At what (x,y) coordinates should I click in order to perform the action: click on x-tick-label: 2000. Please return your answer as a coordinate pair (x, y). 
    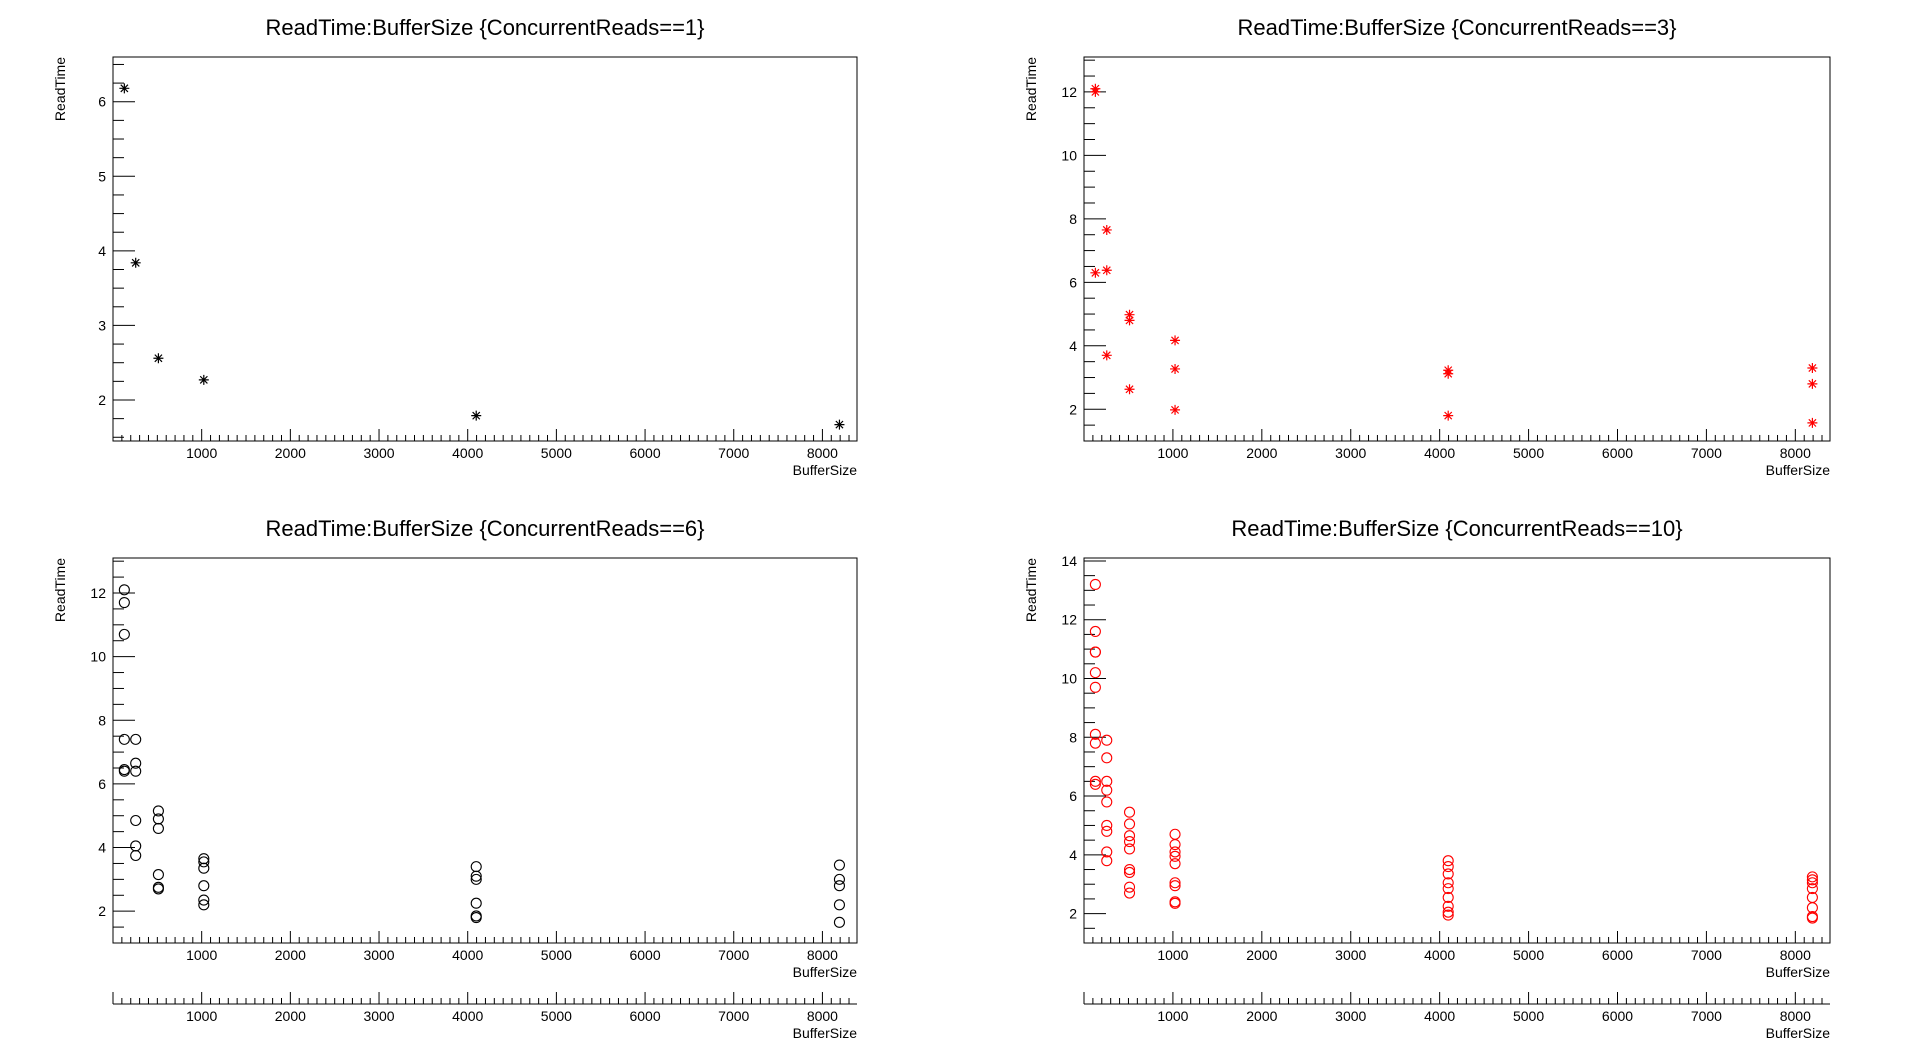
    Looking at the image, I should click on (1261, 453).